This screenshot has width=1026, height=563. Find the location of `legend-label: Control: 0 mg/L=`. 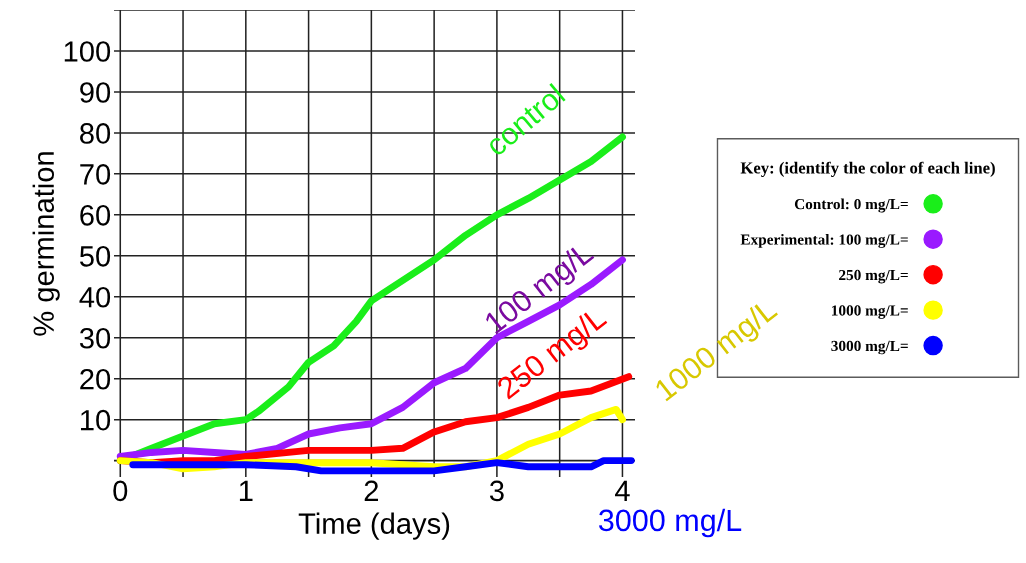

legend-label: Control: 0 mg/L= is located at coordinates (851, 205).